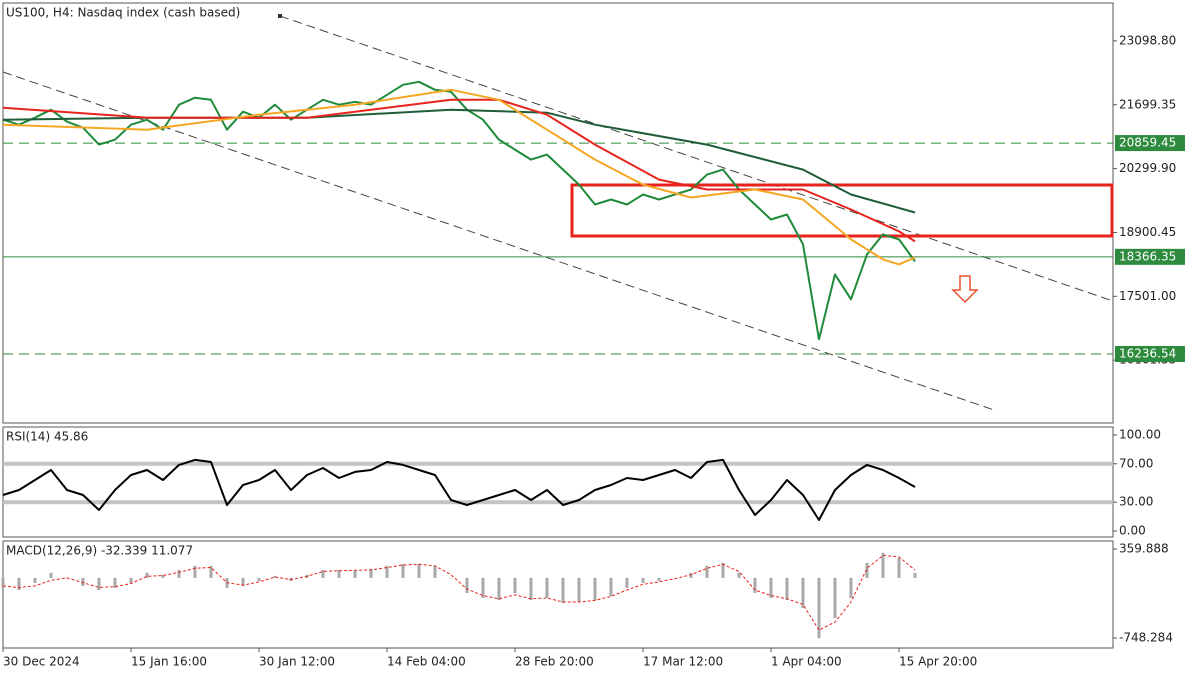 The height and width of the screenshot is (675, 1200). I want to click on level-label: 16236.54, so click(1147, 353).